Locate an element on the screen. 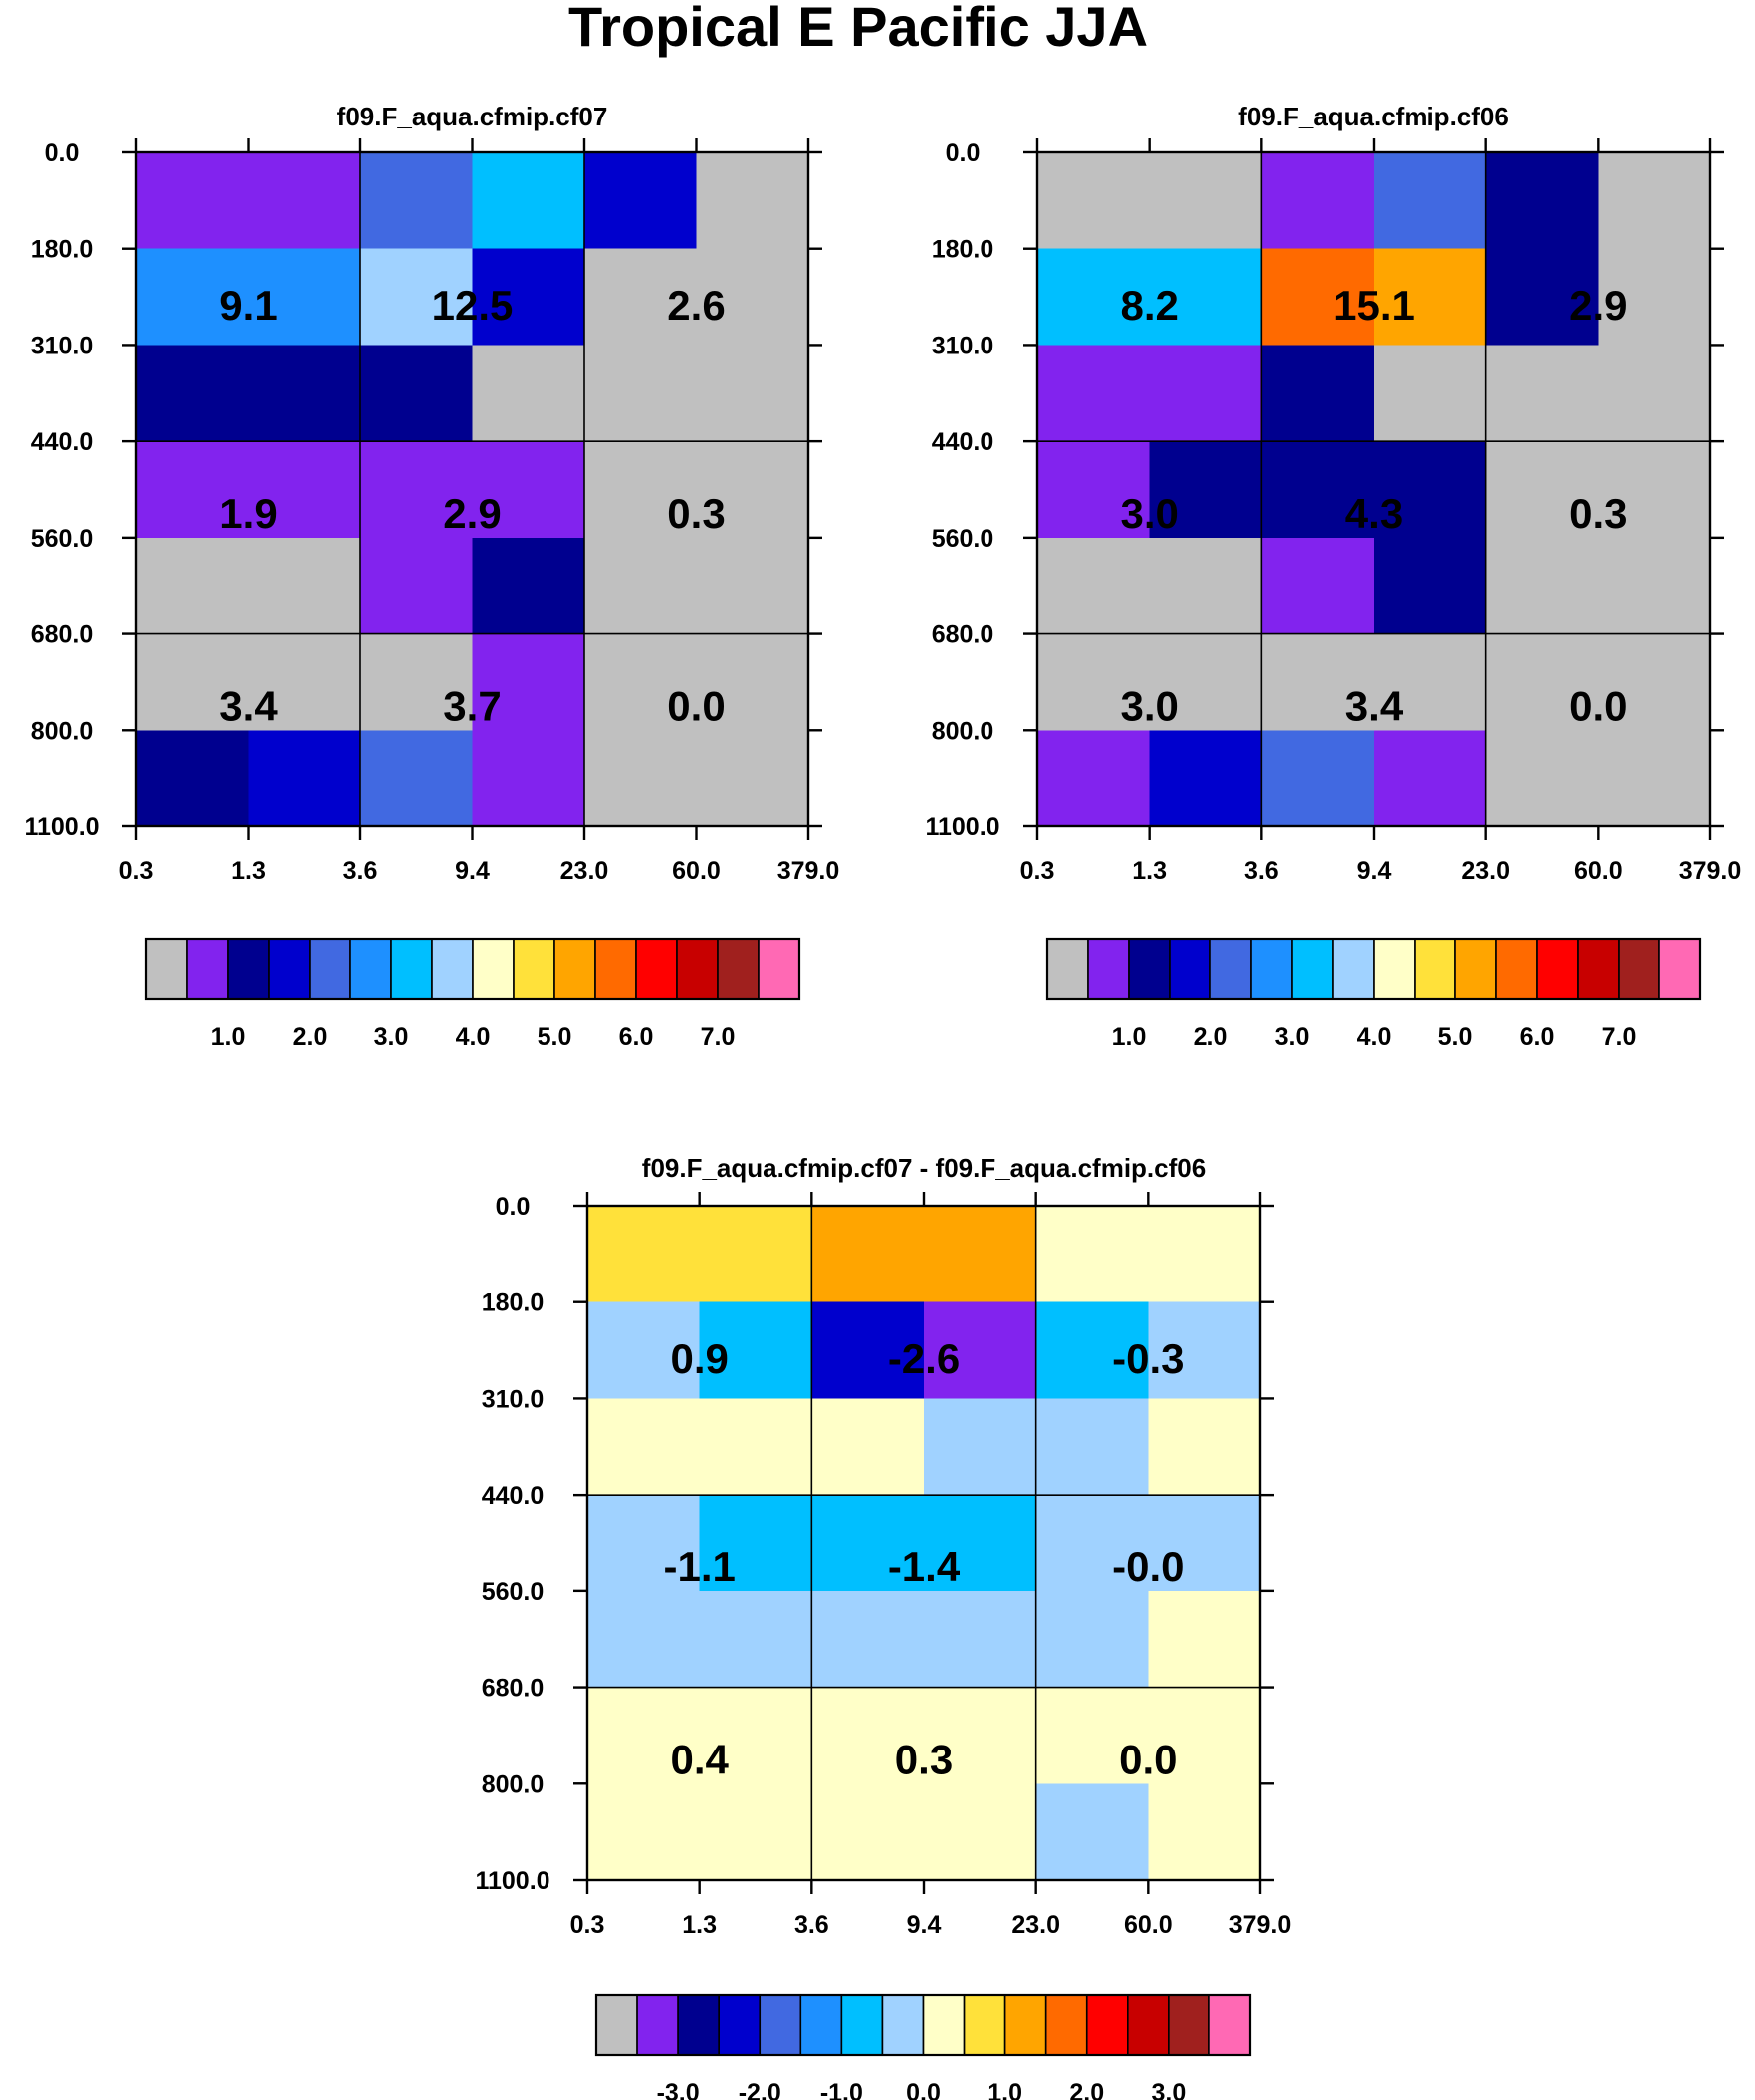 The width and height of the screenshot is (1755, 2100). block-value-label: 3.0 is located at coordinates (1149, 513).